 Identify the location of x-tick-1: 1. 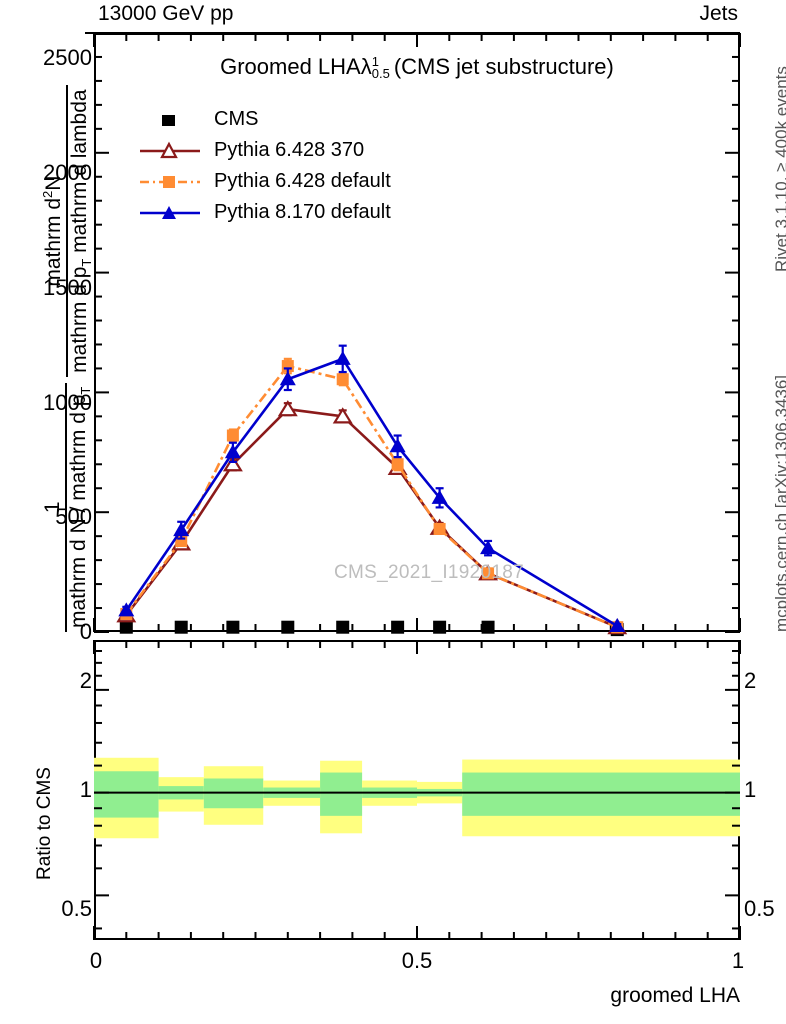
(738, 960).